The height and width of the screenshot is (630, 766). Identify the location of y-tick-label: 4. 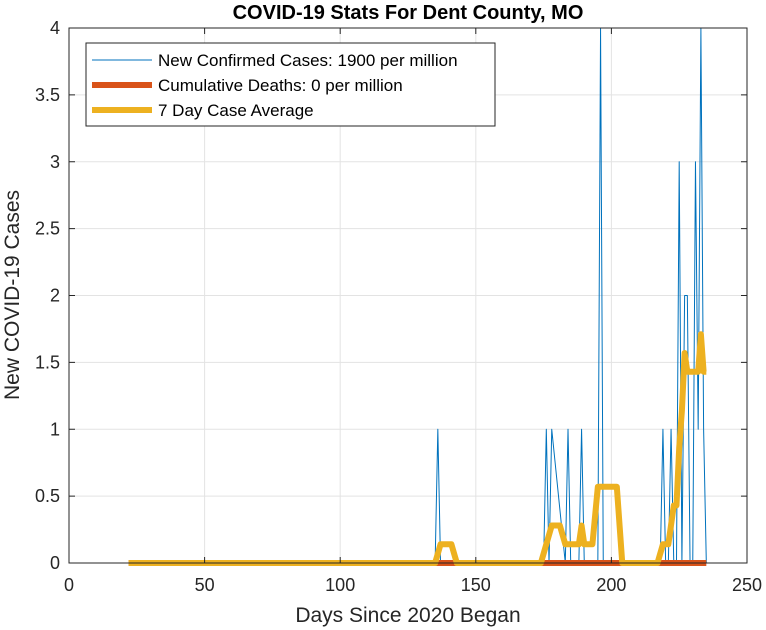
(55, 28).